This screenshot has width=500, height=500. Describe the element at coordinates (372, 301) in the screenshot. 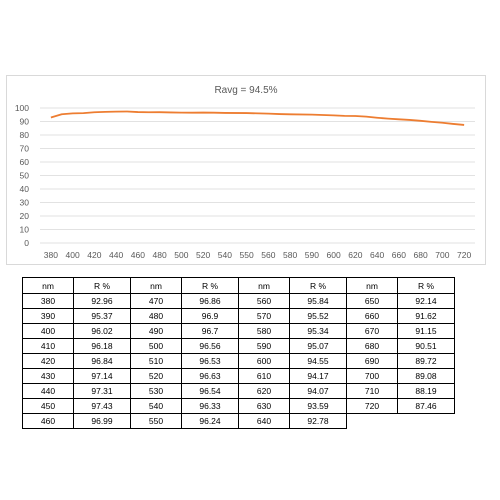

I see `cell-nm: 650` at that location.